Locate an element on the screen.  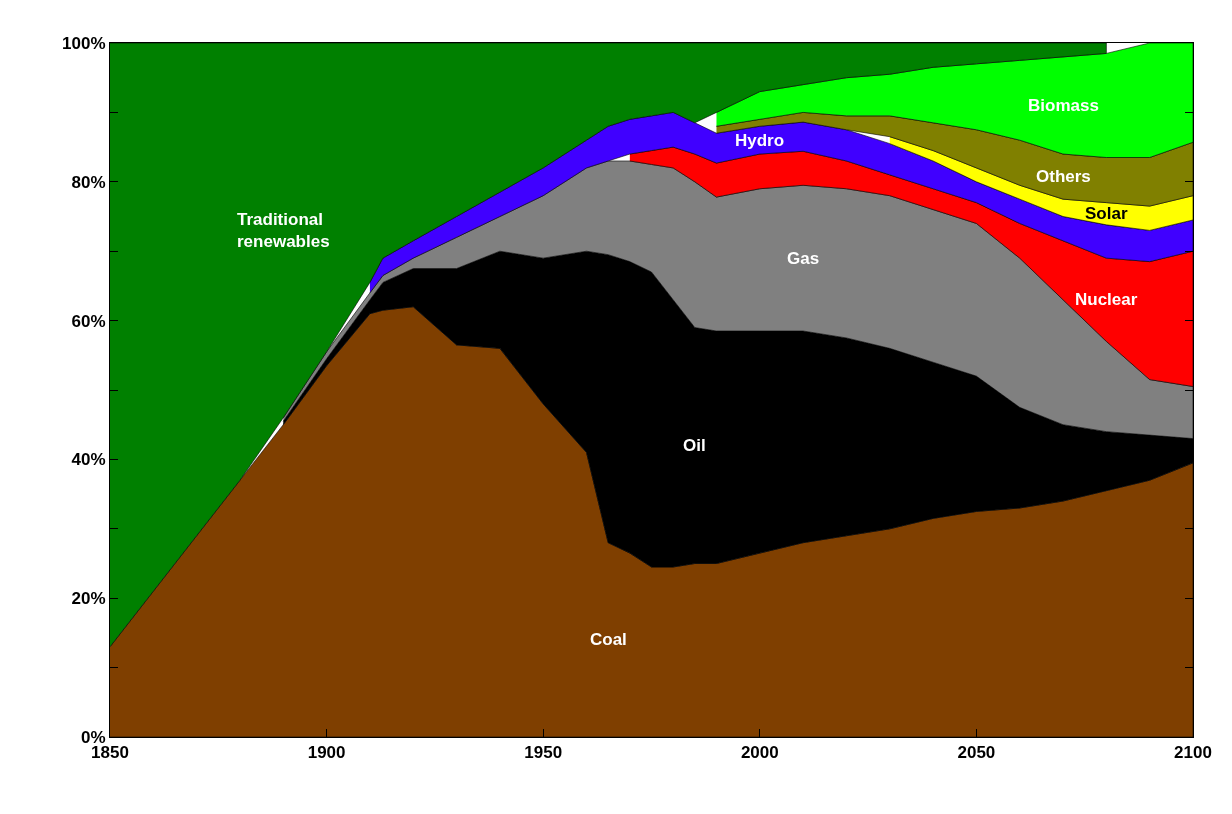
series-label: Traditional renewables is located at coordinates (283, 231).